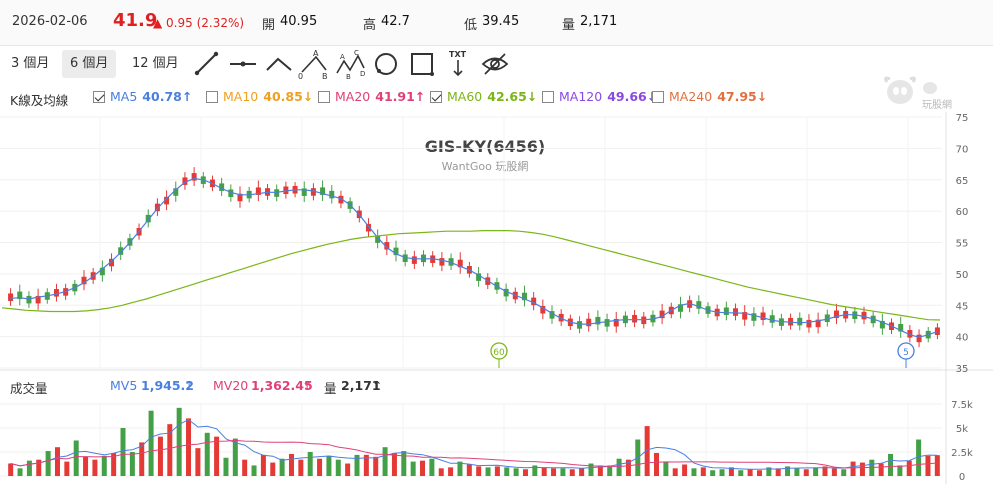  I want to click on abcd-letter-d: D, so click(362, 74).